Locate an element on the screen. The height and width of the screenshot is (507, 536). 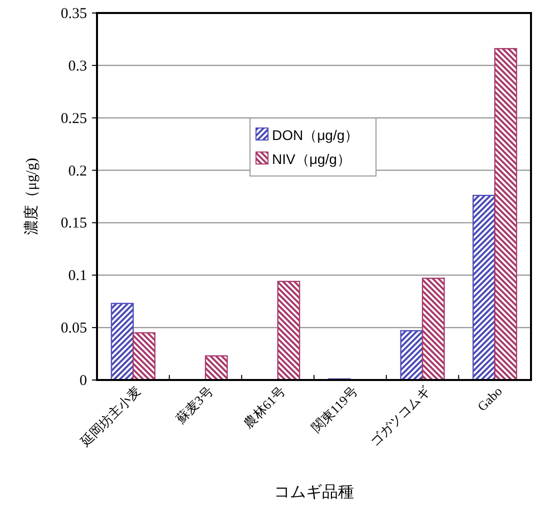
legend-label: NIV（μg/g） is located at coordinates (311, 159).